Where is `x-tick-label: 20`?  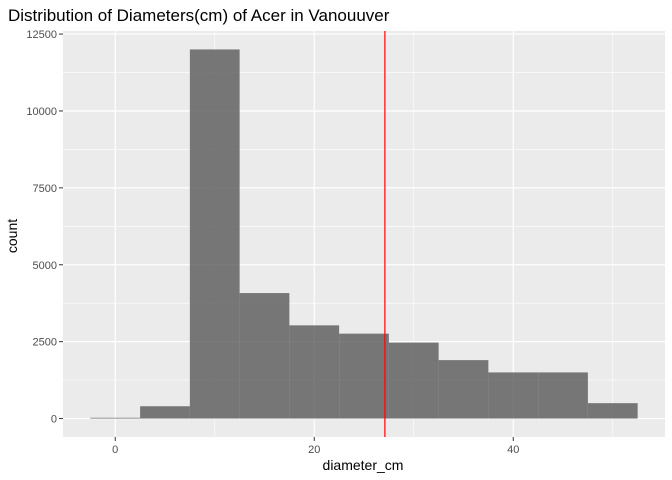
x-tick-label: 20 is located at coordinates (314, 450).